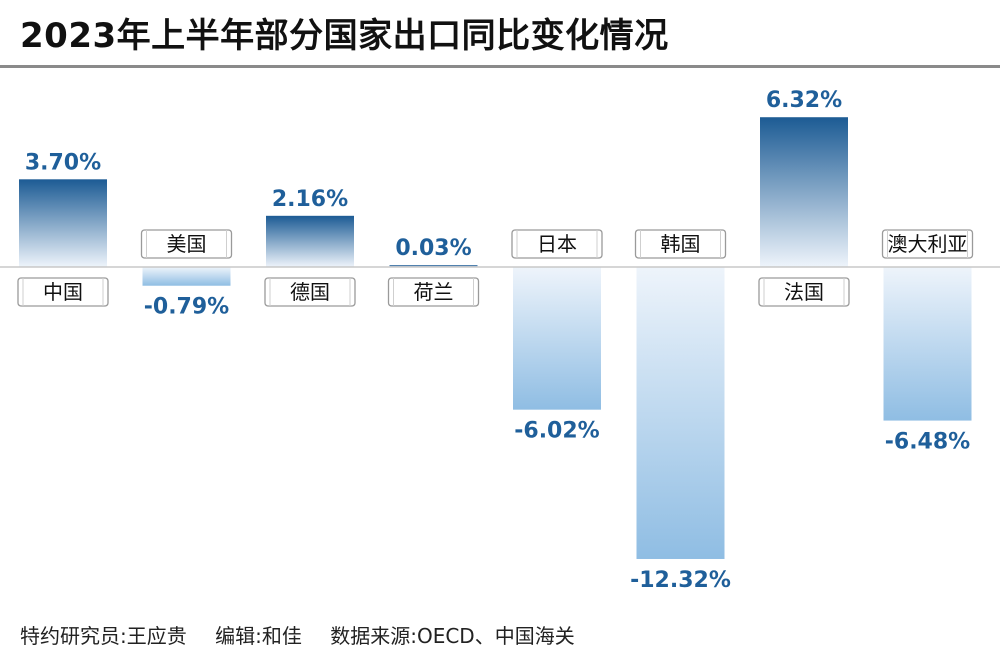 The width and height of the screenshot is (1000, 659). I want to click on category-label-box: 澳大利亚, so click(927, 244).